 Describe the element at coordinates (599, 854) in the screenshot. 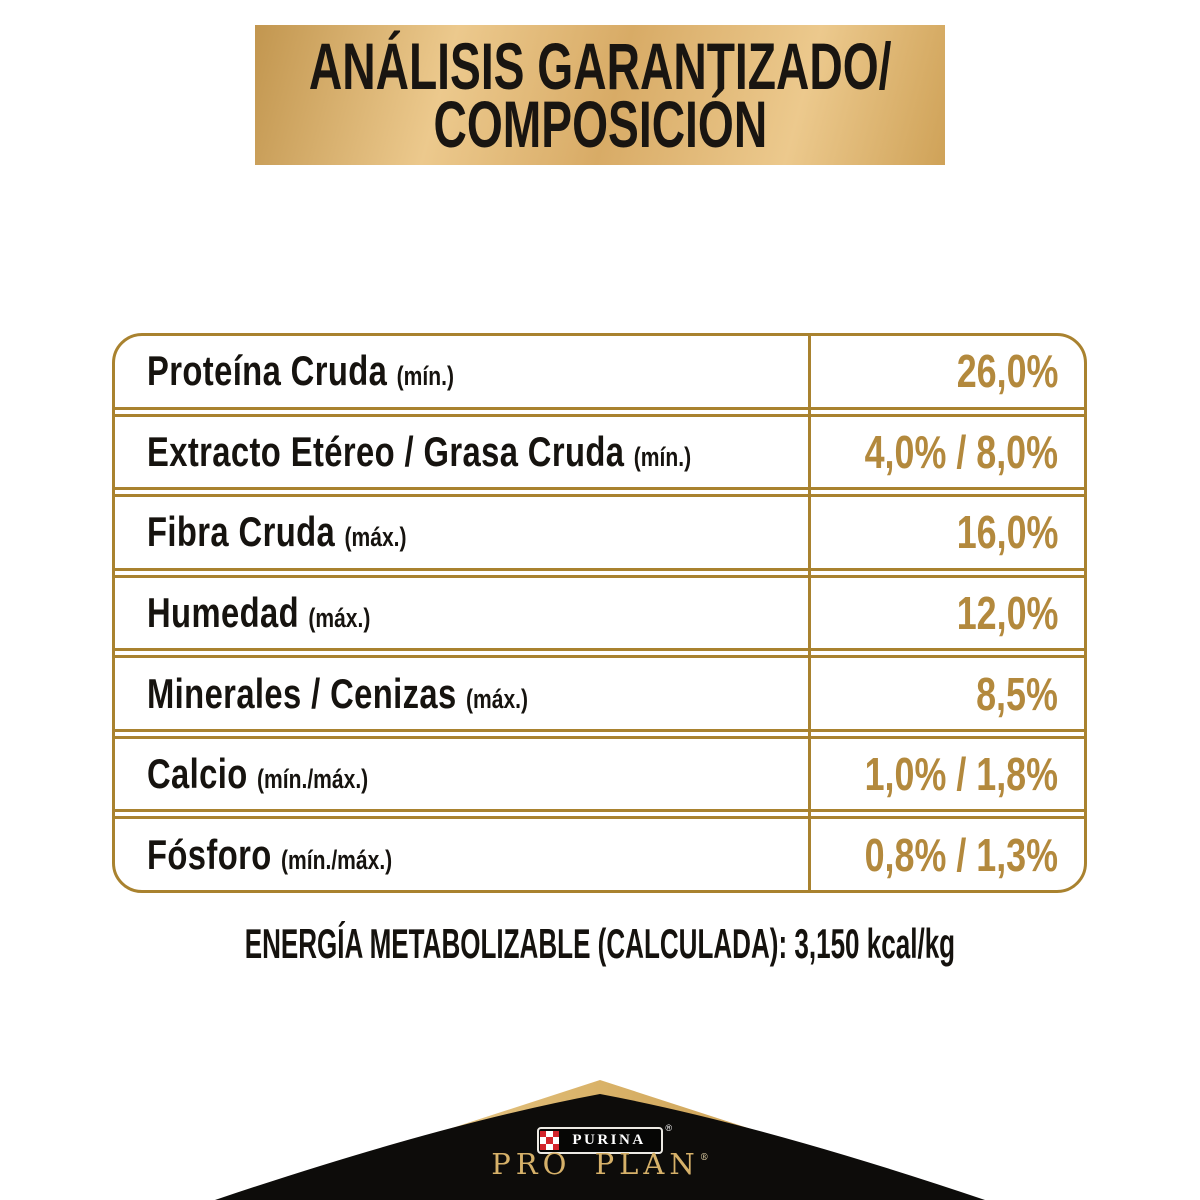

I see `table-row-fosforo: Fósforo (mín./máx.) 0,8% / 1,3%` at that location.